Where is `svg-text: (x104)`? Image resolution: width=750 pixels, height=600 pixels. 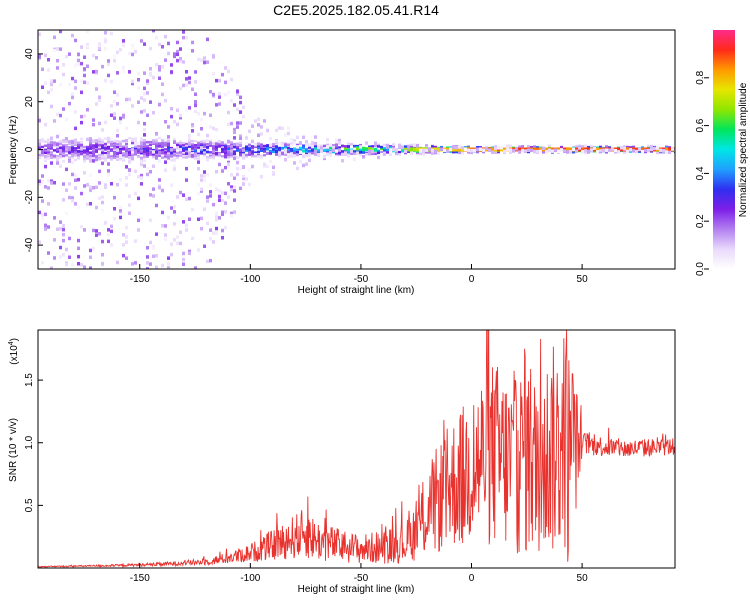
svg-text: (x104) is located at coordinates (14, 351).